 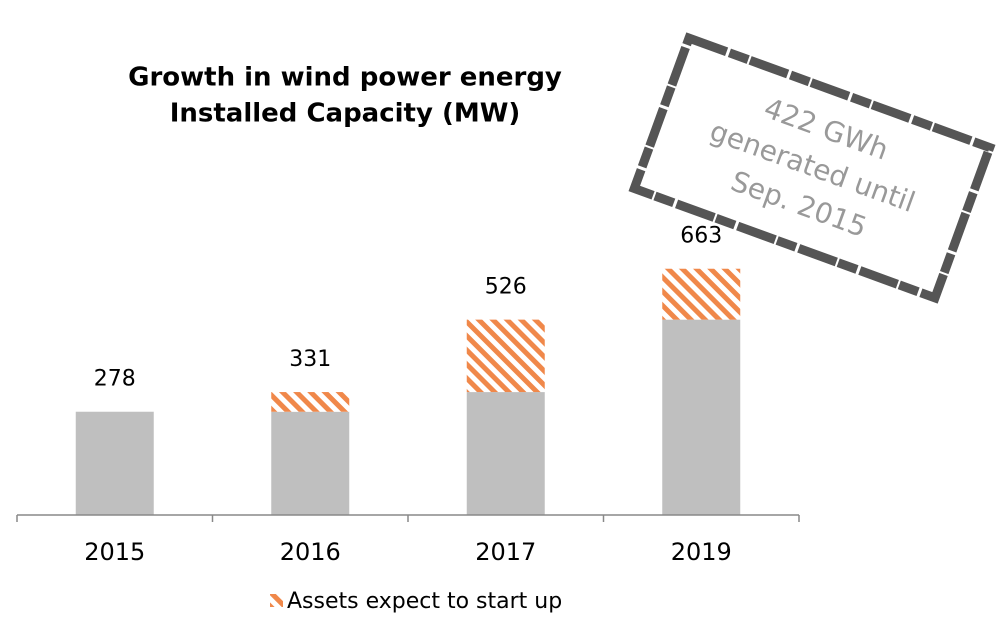 I want to click on legend-swatch, so click(x=276, y=600).